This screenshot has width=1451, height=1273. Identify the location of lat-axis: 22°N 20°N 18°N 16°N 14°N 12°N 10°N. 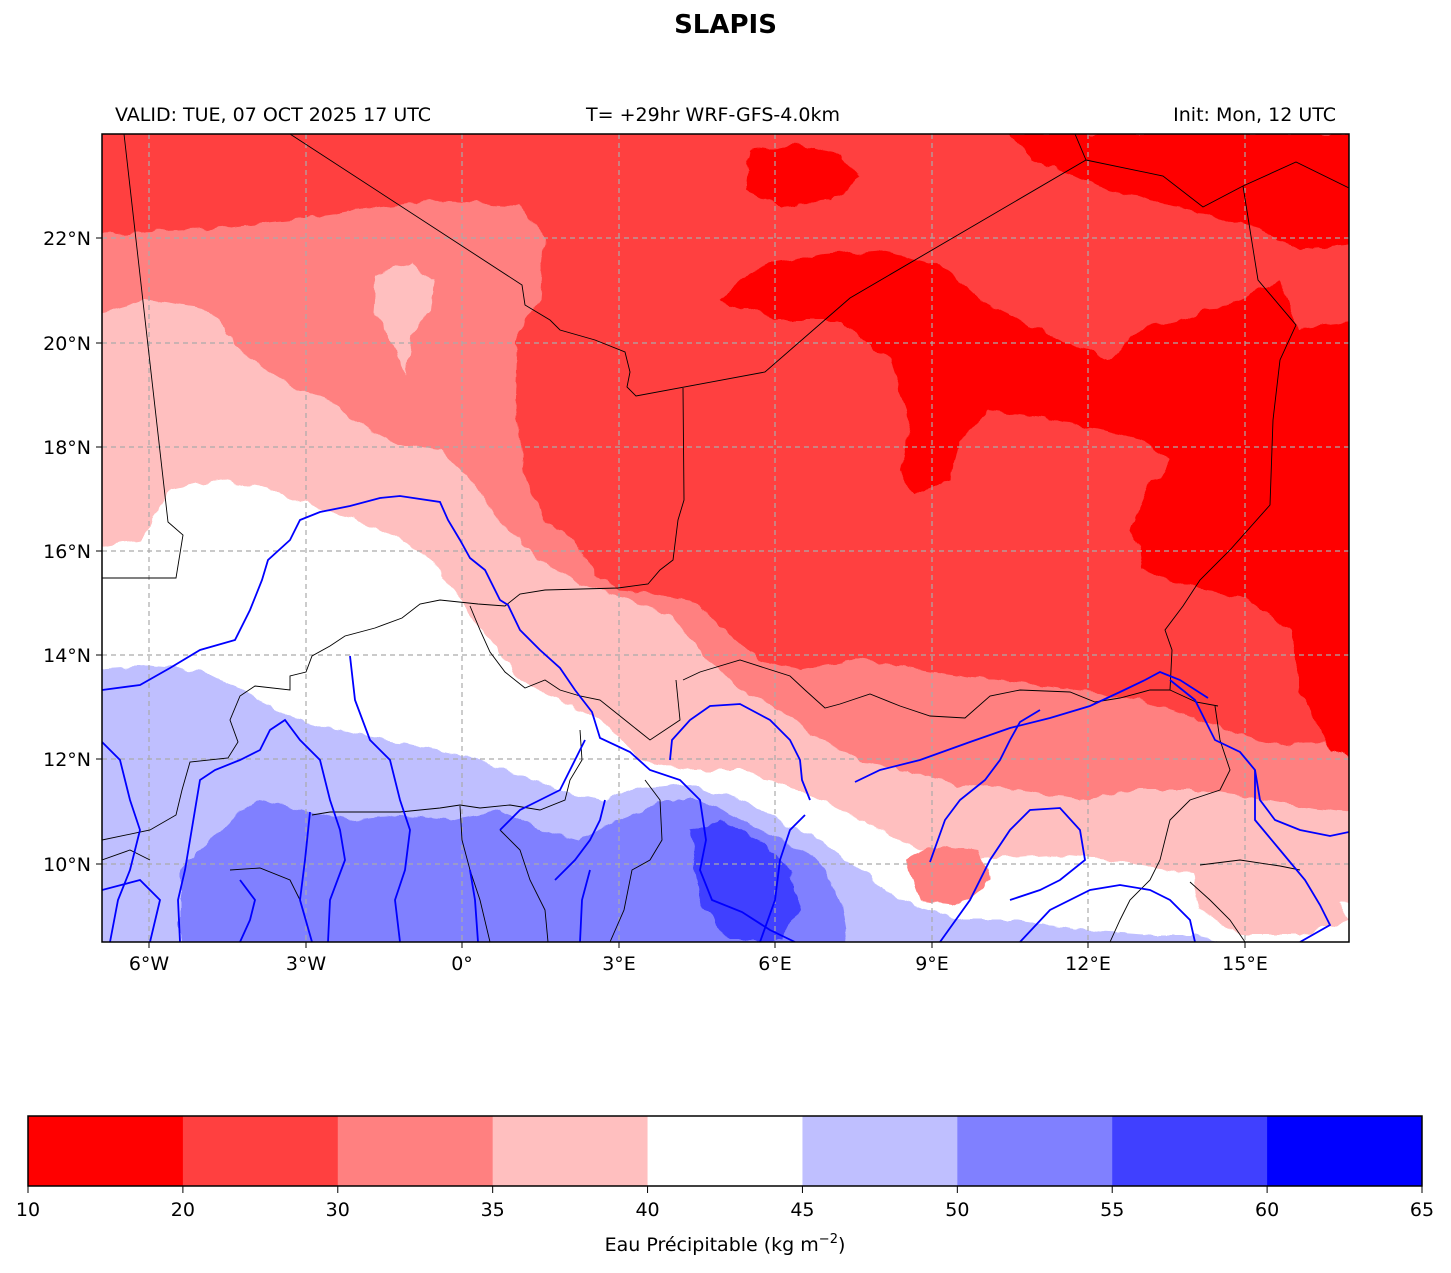
(72, 552).